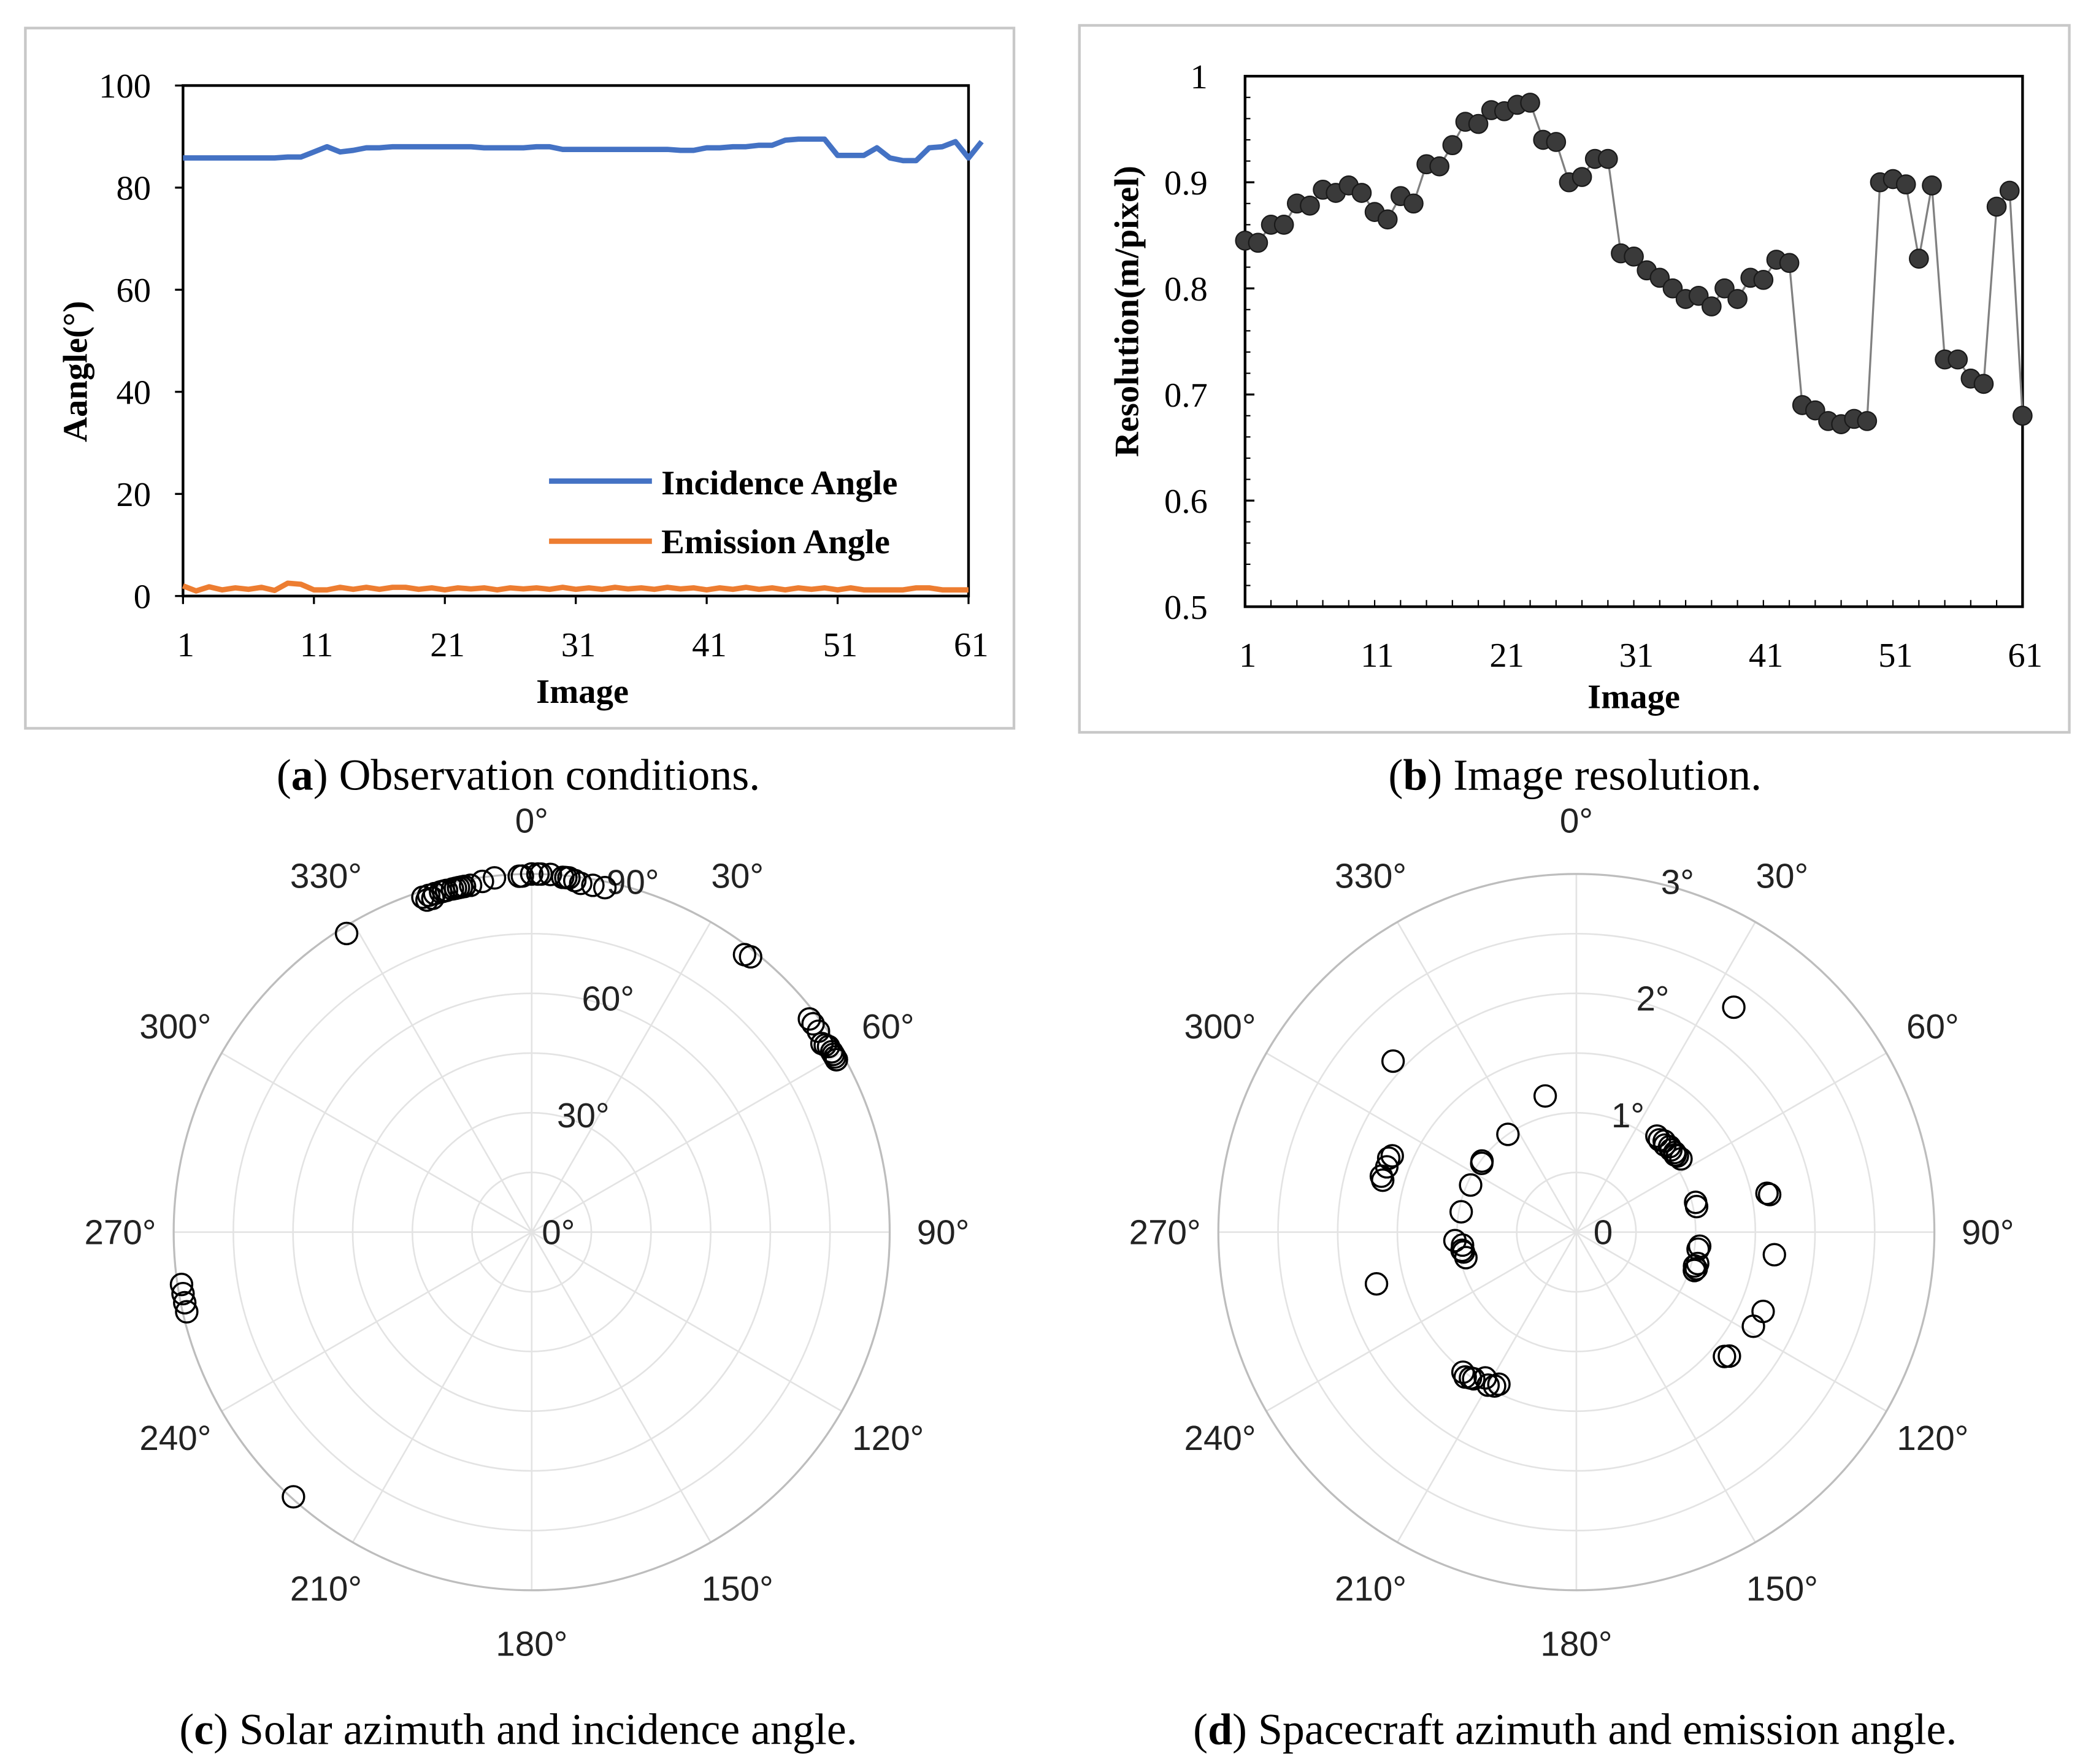 The image size is (2080, 1764). Describe the element at coordinates (76, 372) in the screenshot. I see `panel-a-y-axis-label: Aangle(°)` at that location.